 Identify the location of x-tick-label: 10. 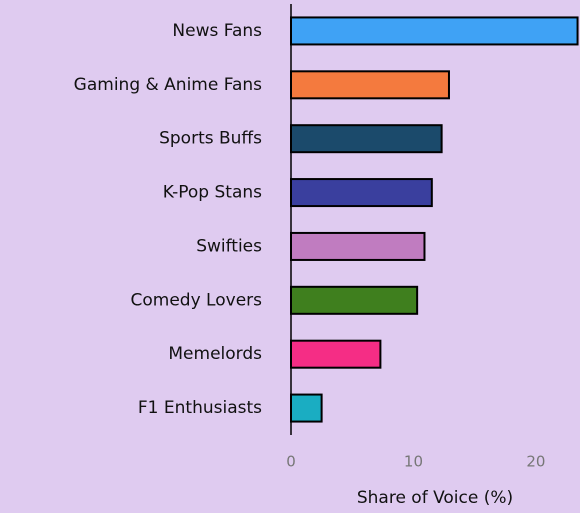
(413, 462).